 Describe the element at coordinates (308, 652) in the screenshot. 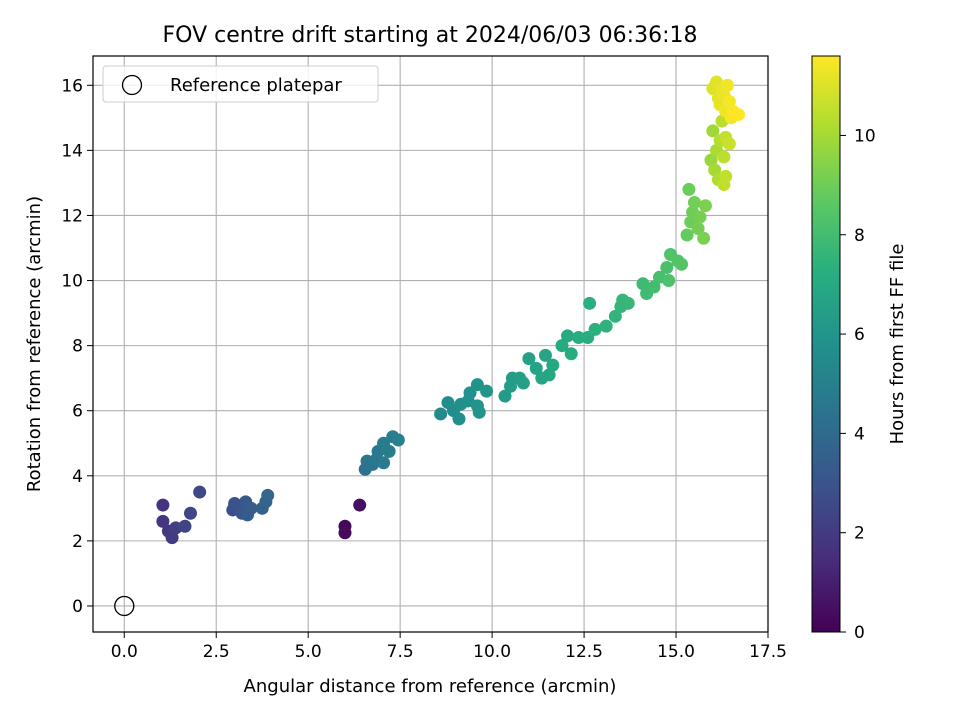

I see `x-tick-label: 5.0` at that location.